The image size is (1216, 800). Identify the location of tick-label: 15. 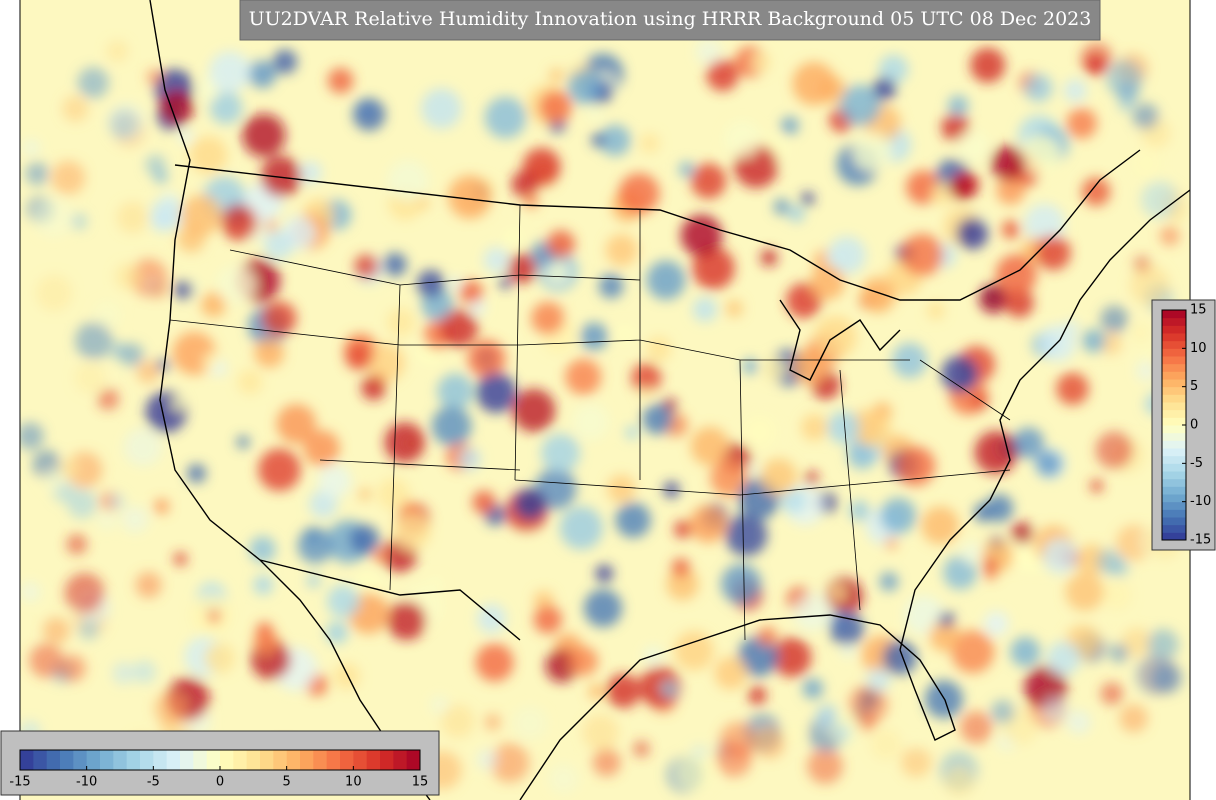
(420, 782).